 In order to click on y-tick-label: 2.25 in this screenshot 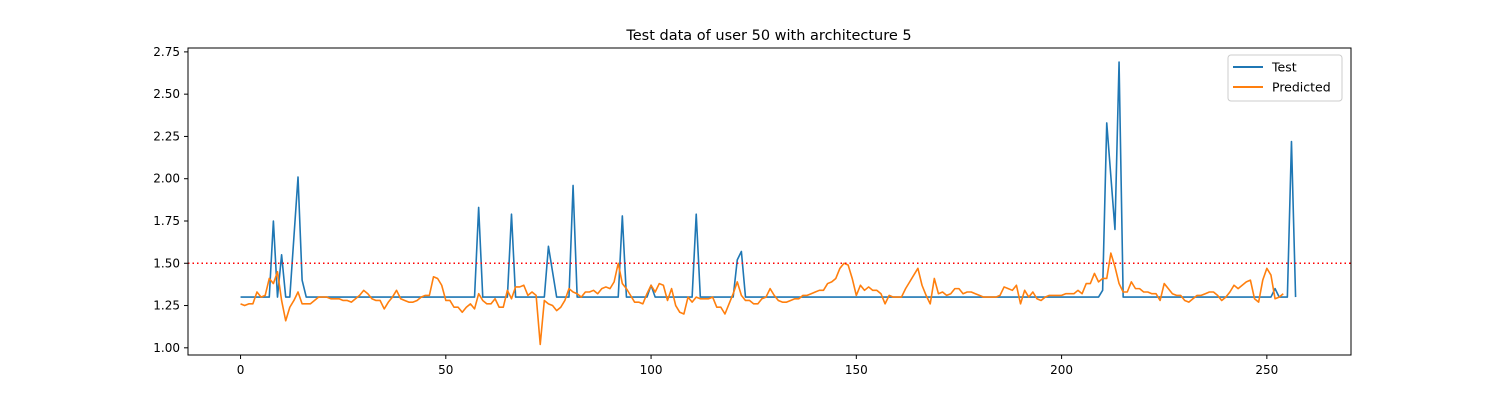, I will do `click(166, 136)`.